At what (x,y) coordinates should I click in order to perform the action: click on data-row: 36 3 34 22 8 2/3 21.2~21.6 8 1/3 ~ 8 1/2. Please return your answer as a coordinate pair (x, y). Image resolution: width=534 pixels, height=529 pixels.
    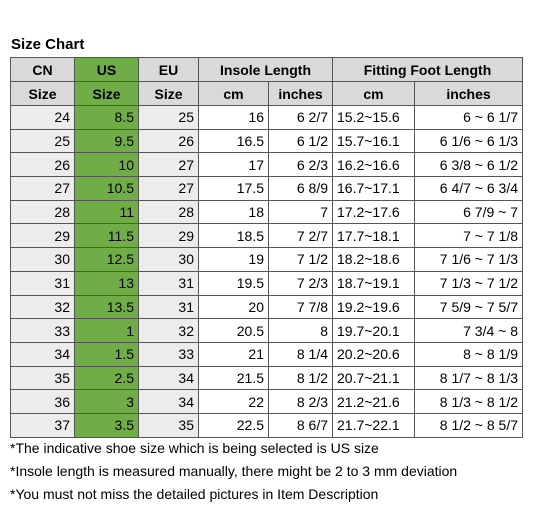
    Looking at the image, I should click on (266, 401).